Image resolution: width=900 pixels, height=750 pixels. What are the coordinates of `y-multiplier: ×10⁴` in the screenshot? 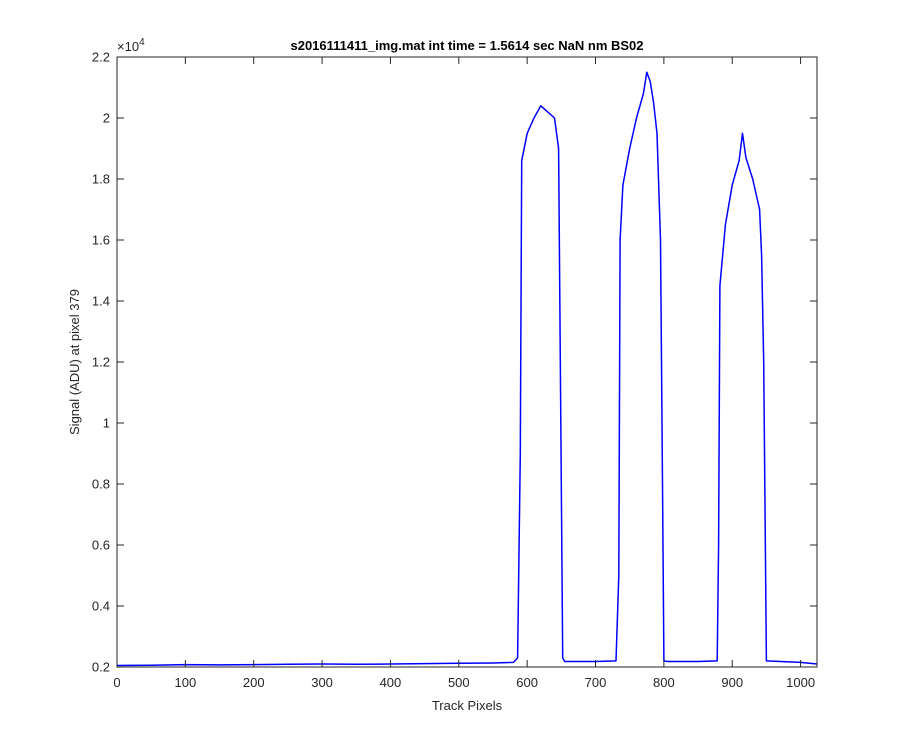 It's located at (131, 45).